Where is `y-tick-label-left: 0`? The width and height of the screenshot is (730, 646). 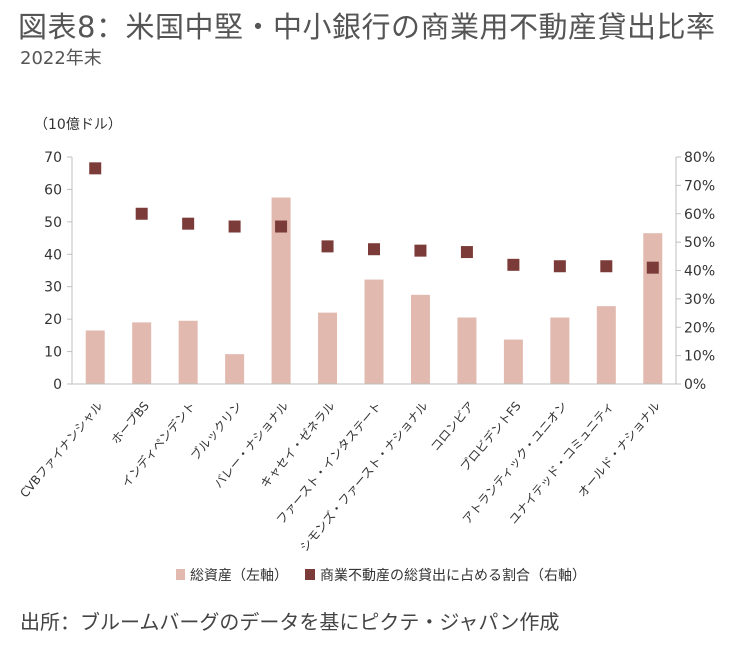
y-tick-label-left: 0 is located at coordinates (57, 385).